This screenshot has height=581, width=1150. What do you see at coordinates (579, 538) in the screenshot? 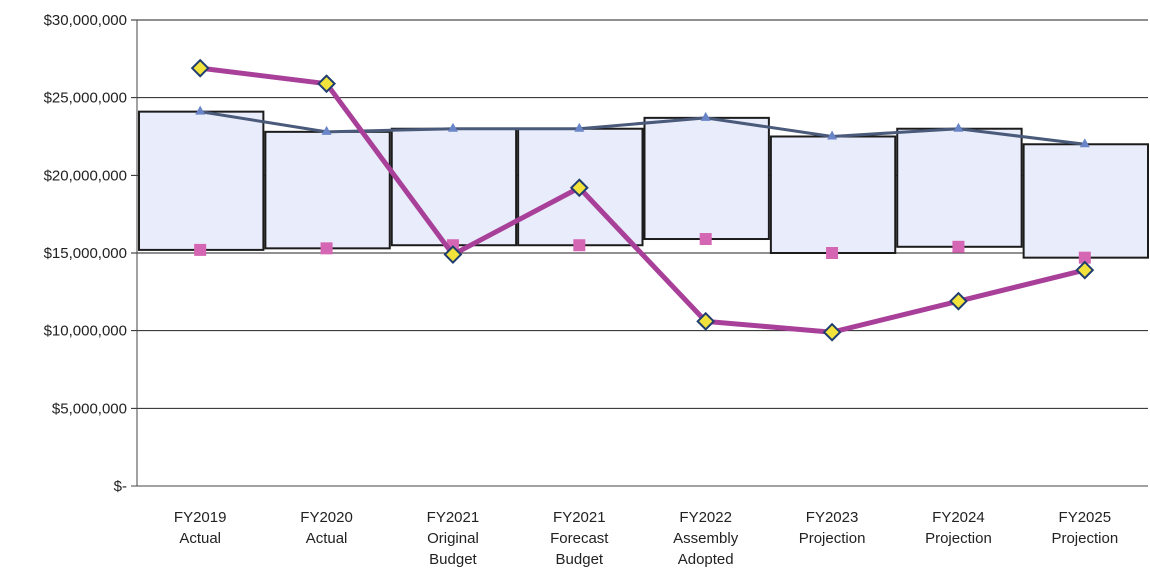
I see `x-tick-label: FY2021 Forecast Budget` at bounding box center [579, 538].